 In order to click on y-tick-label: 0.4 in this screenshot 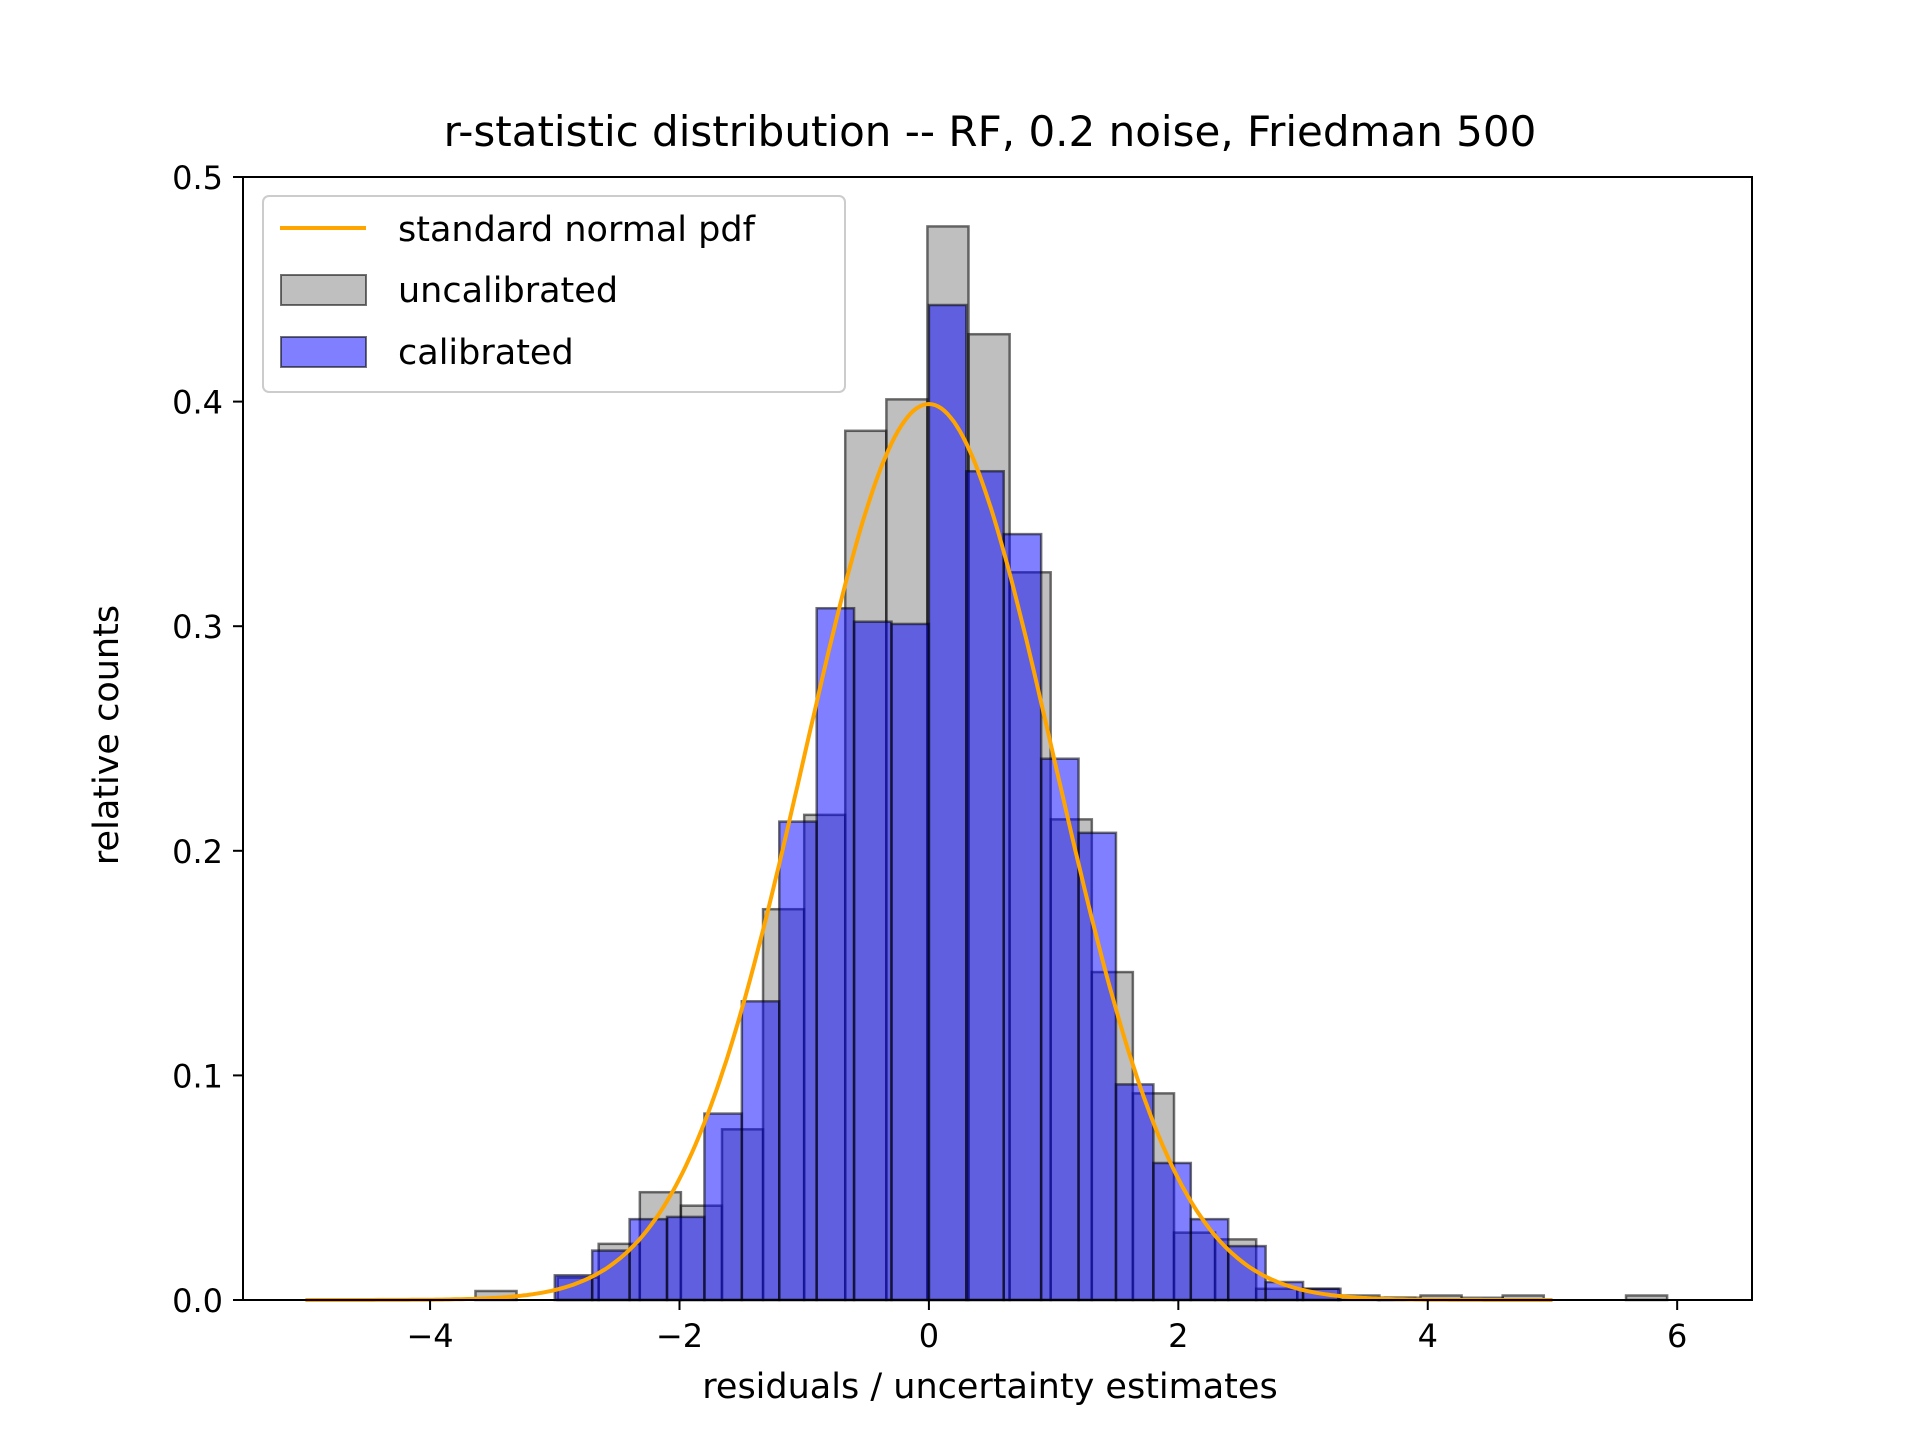, I will do `click(197, 403)`.